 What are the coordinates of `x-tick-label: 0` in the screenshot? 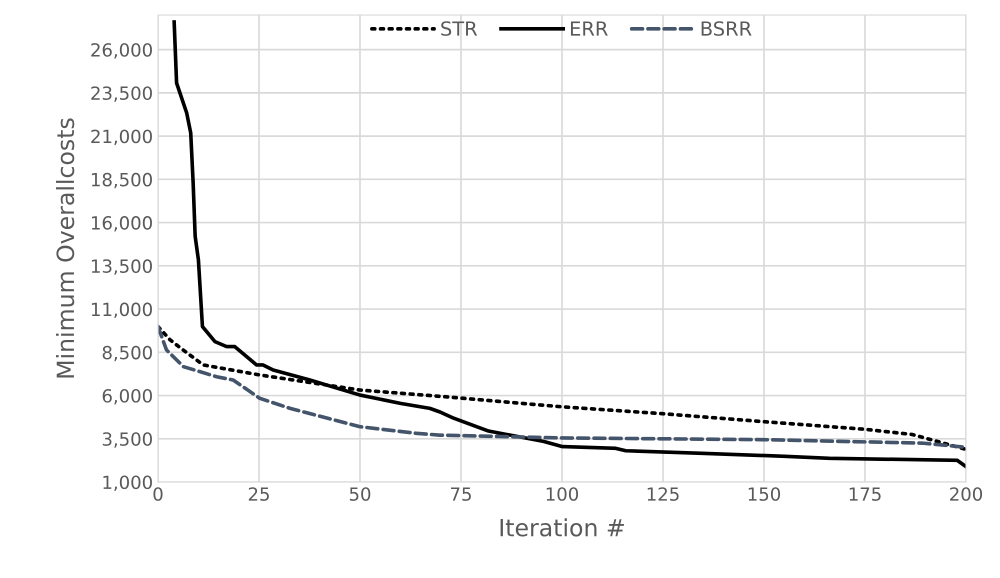 It's located at (158, 494).